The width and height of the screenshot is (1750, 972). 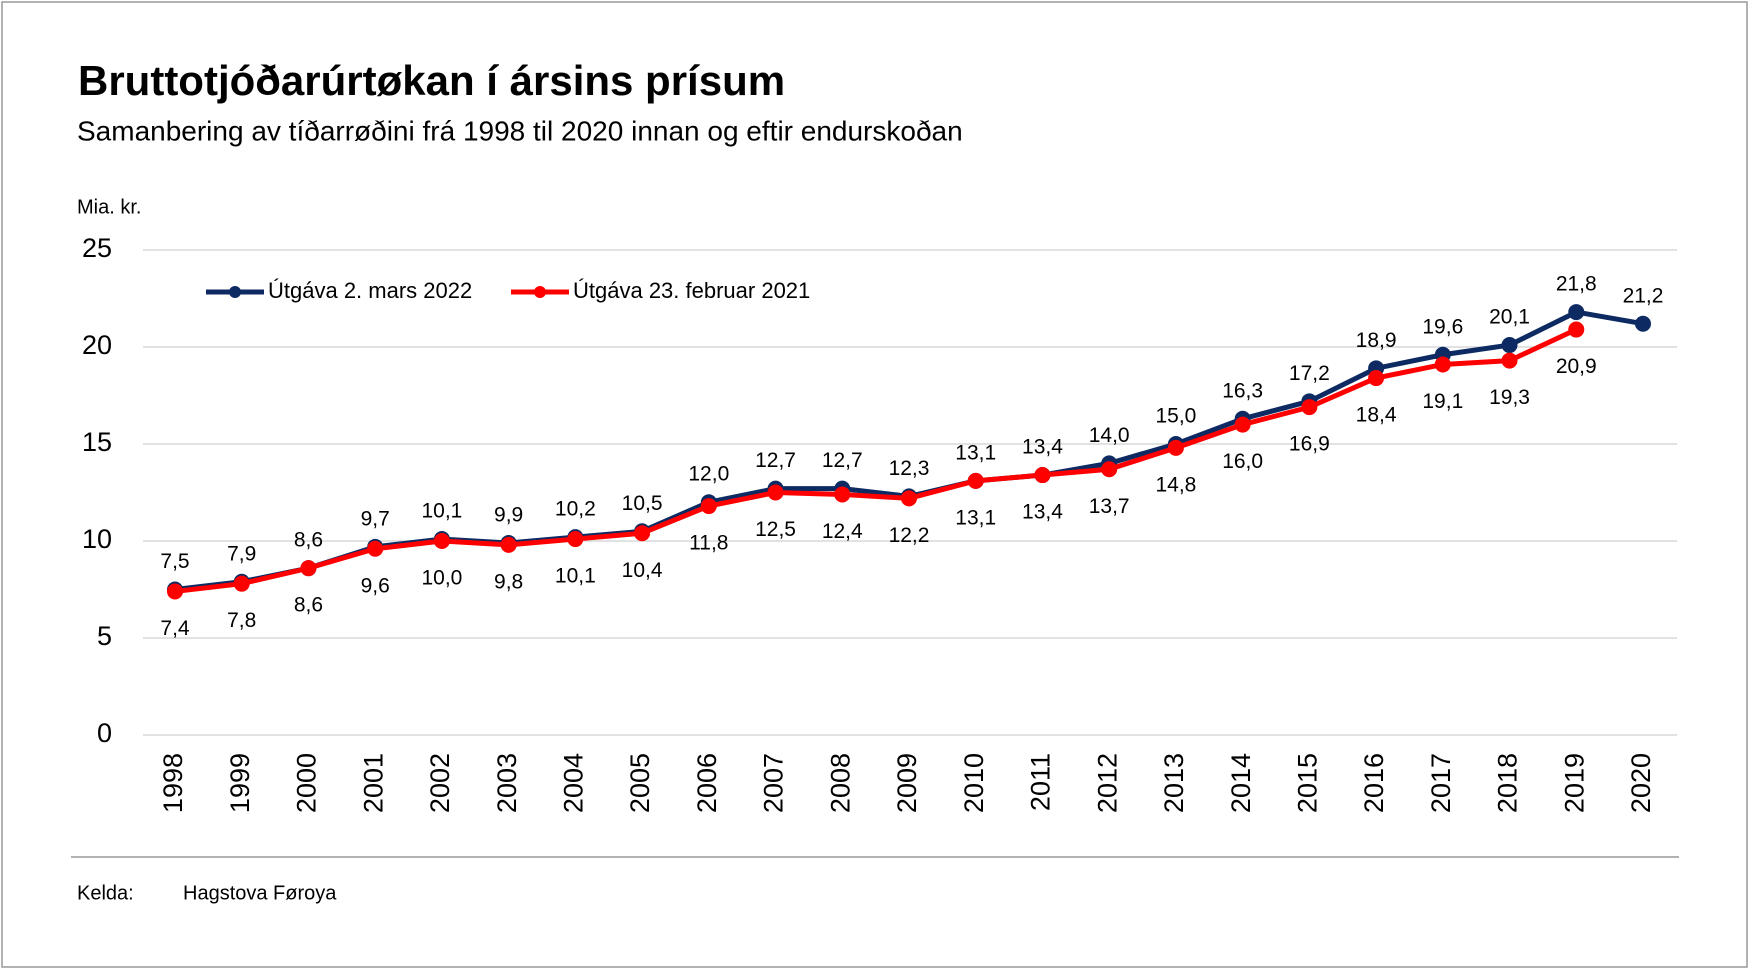 I want to click on y-tick-label: 25, so click(x=97, y=248).